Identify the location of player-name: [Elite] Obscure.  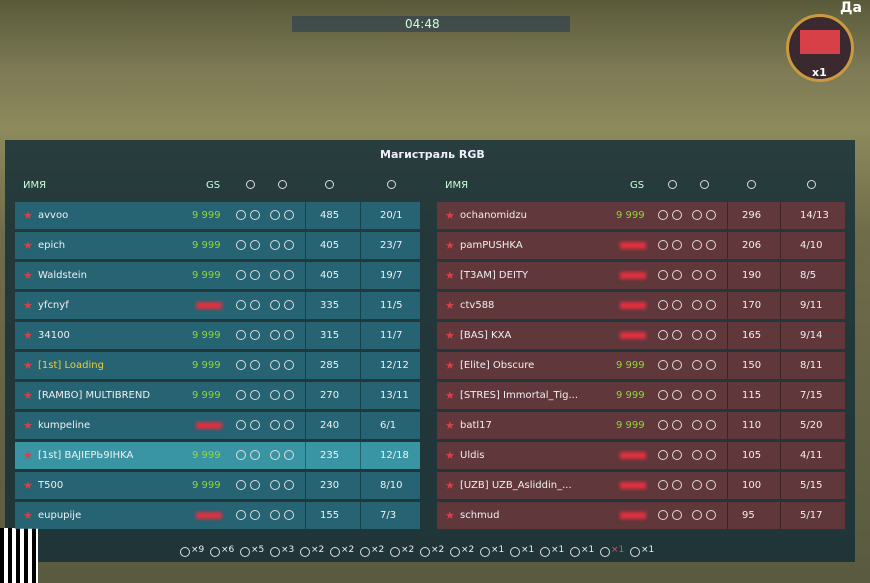
(497, 365).